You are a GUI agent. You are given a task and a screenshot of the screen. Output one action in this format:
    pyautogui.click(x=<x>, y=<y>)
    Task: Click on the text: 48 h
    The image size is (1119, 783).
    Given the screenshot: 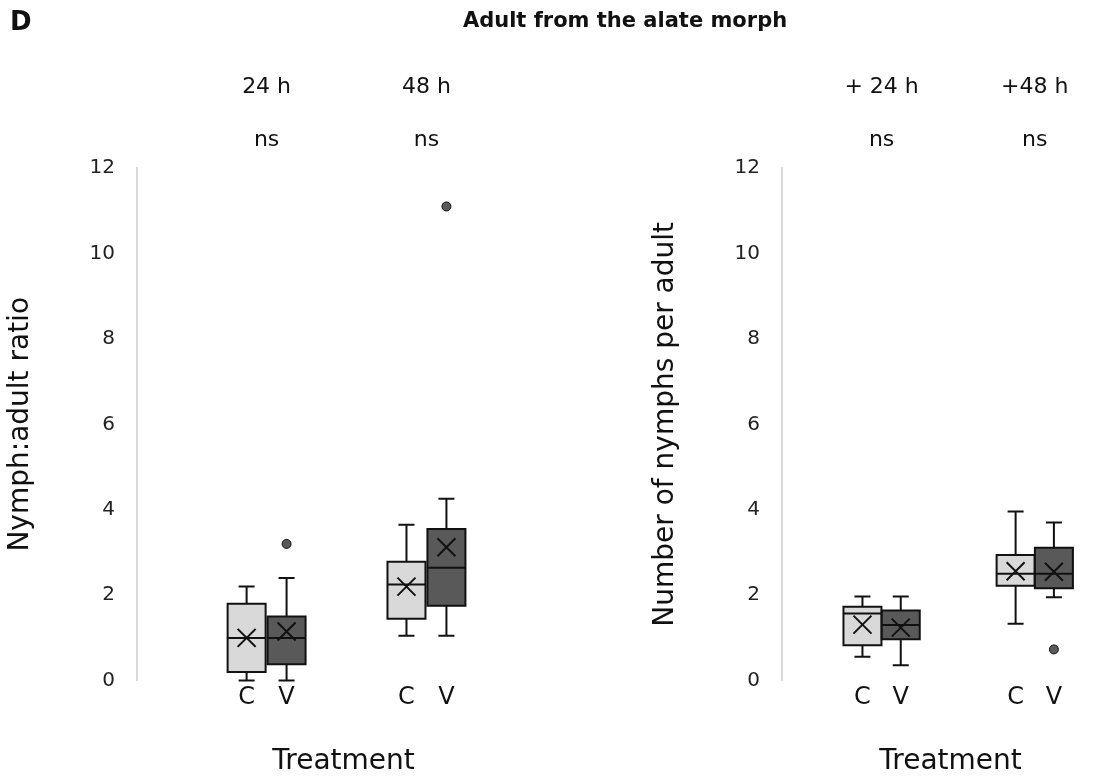 What is the action you would take?
    pyautogui.click(x=426, y=85)
    